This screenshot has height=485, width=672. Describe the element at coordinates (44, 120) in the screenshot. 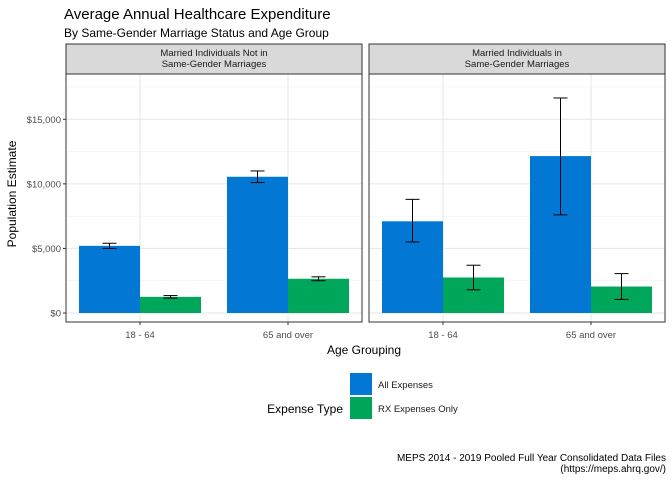

I see `y-tick-label: $15,000` at that location.